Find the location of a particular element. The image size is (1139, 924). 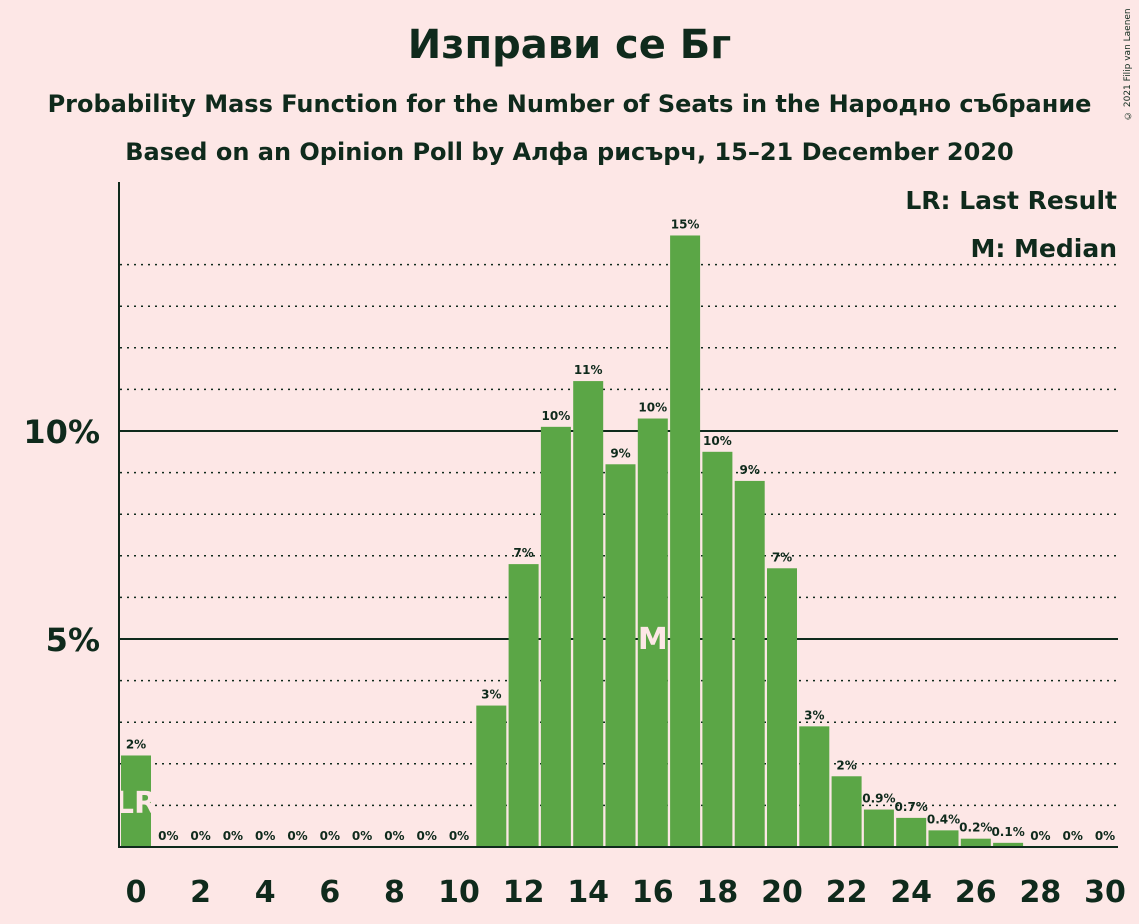

bar-label-seat-10: 0% is located at coordinates (459, 836).